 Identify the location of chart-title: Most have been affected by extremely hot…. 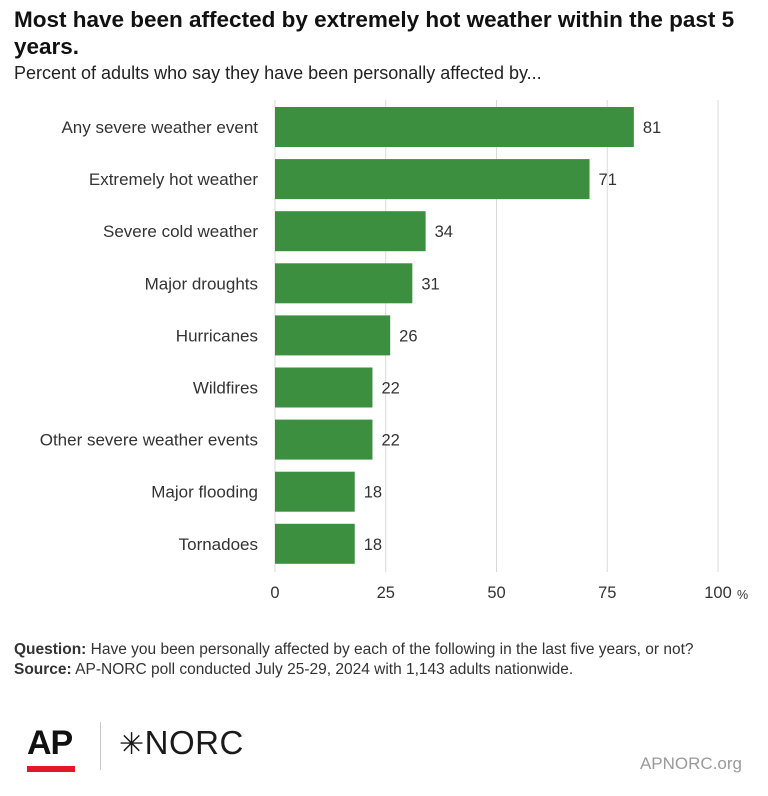
(374, 33).